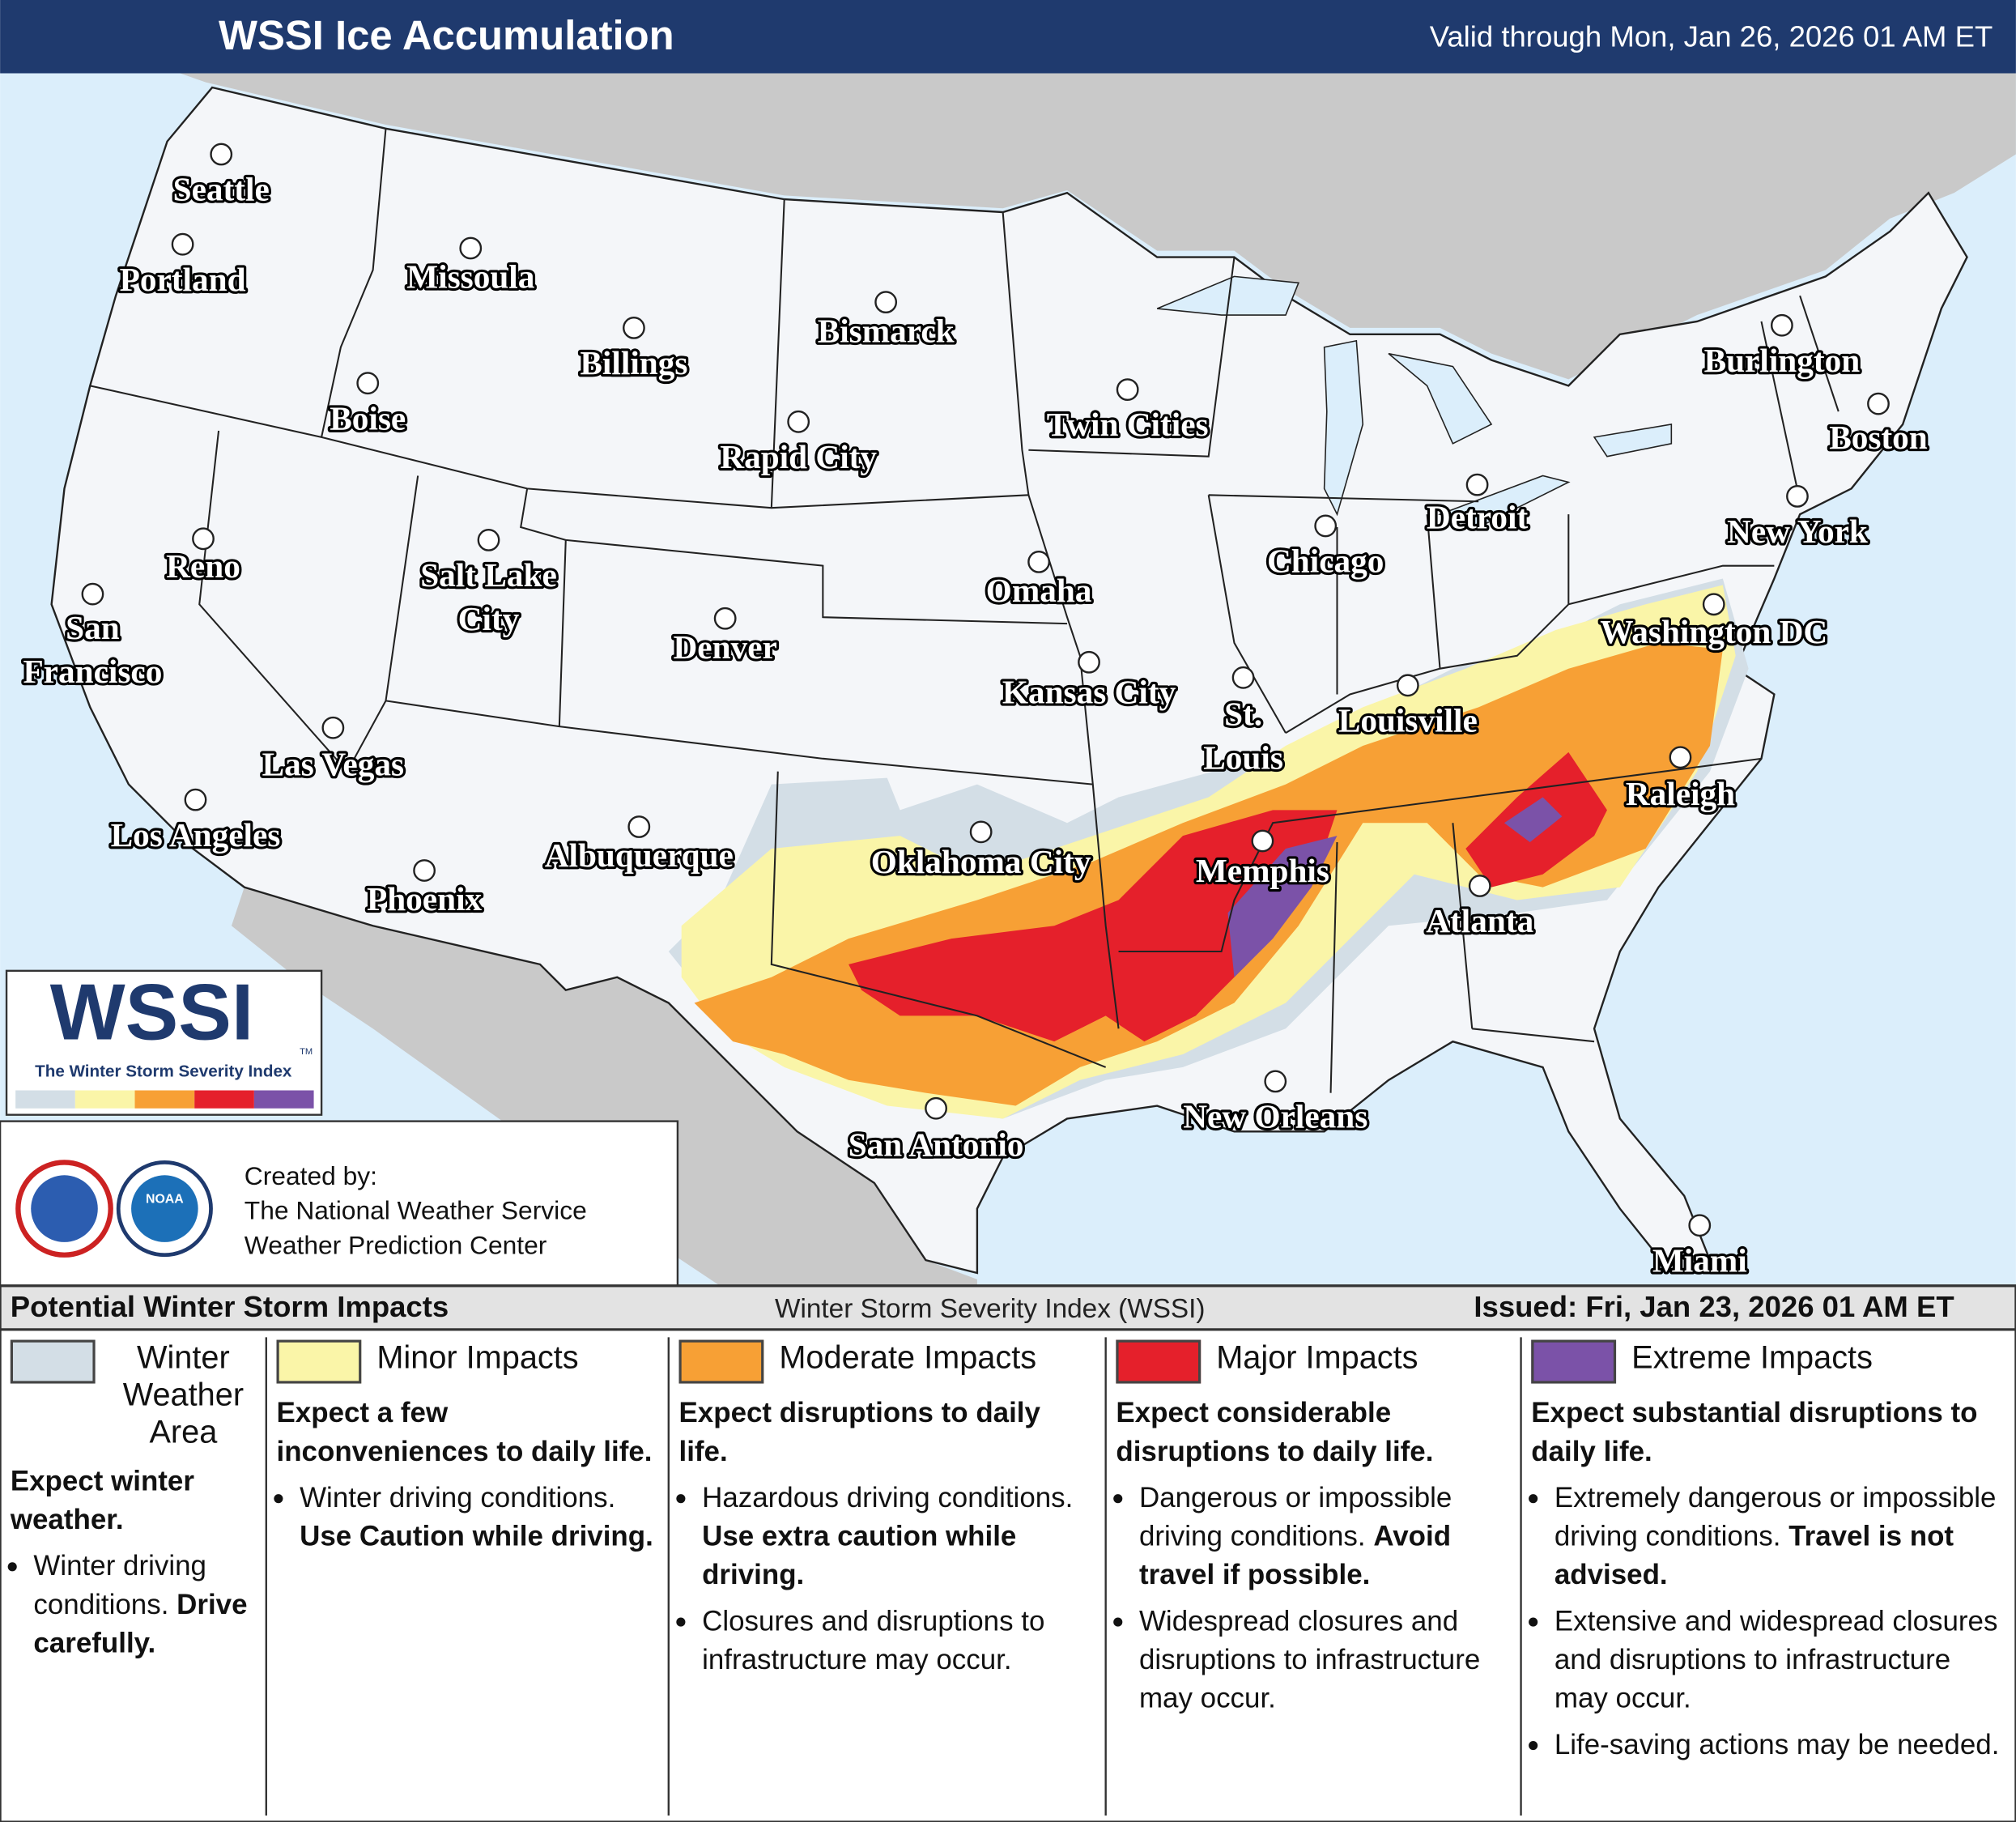 This screenshot has height=1822, width=2016. What do you see at coordinates (1680, 793) in the screenshot?
I see `city-label: Raleigh` at bounding box center [1680, 793].